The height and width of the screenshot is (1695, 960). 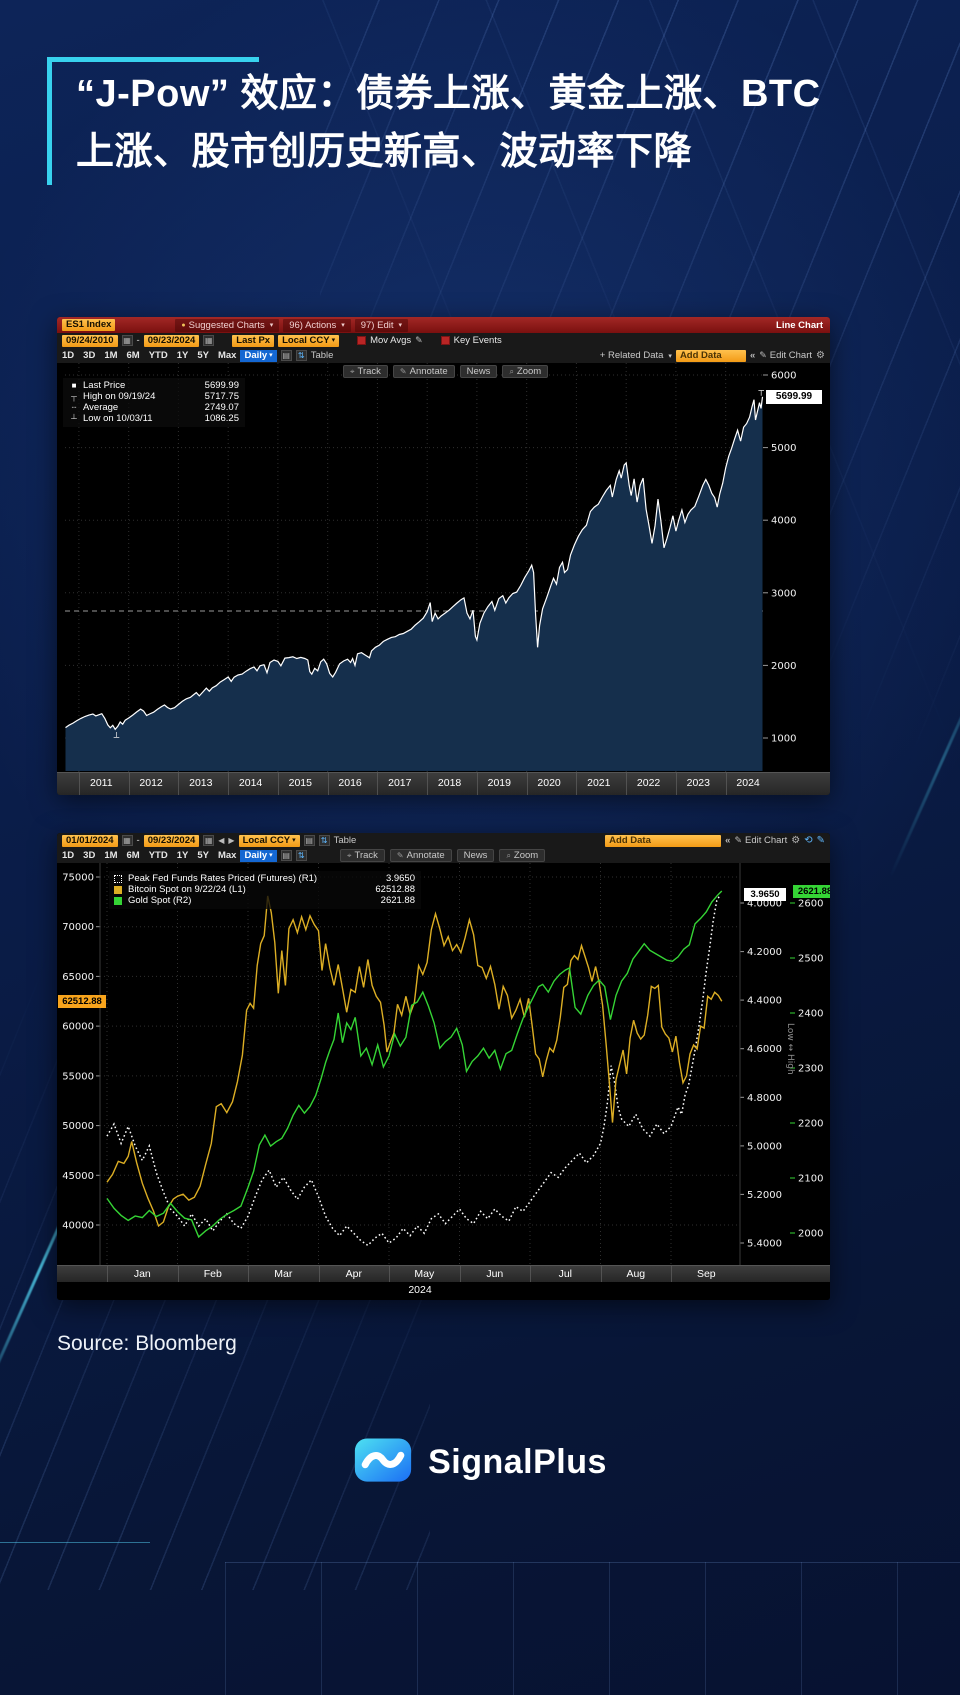 I want to click on actions-label: 96) Actions, so click(x=313, y=325).